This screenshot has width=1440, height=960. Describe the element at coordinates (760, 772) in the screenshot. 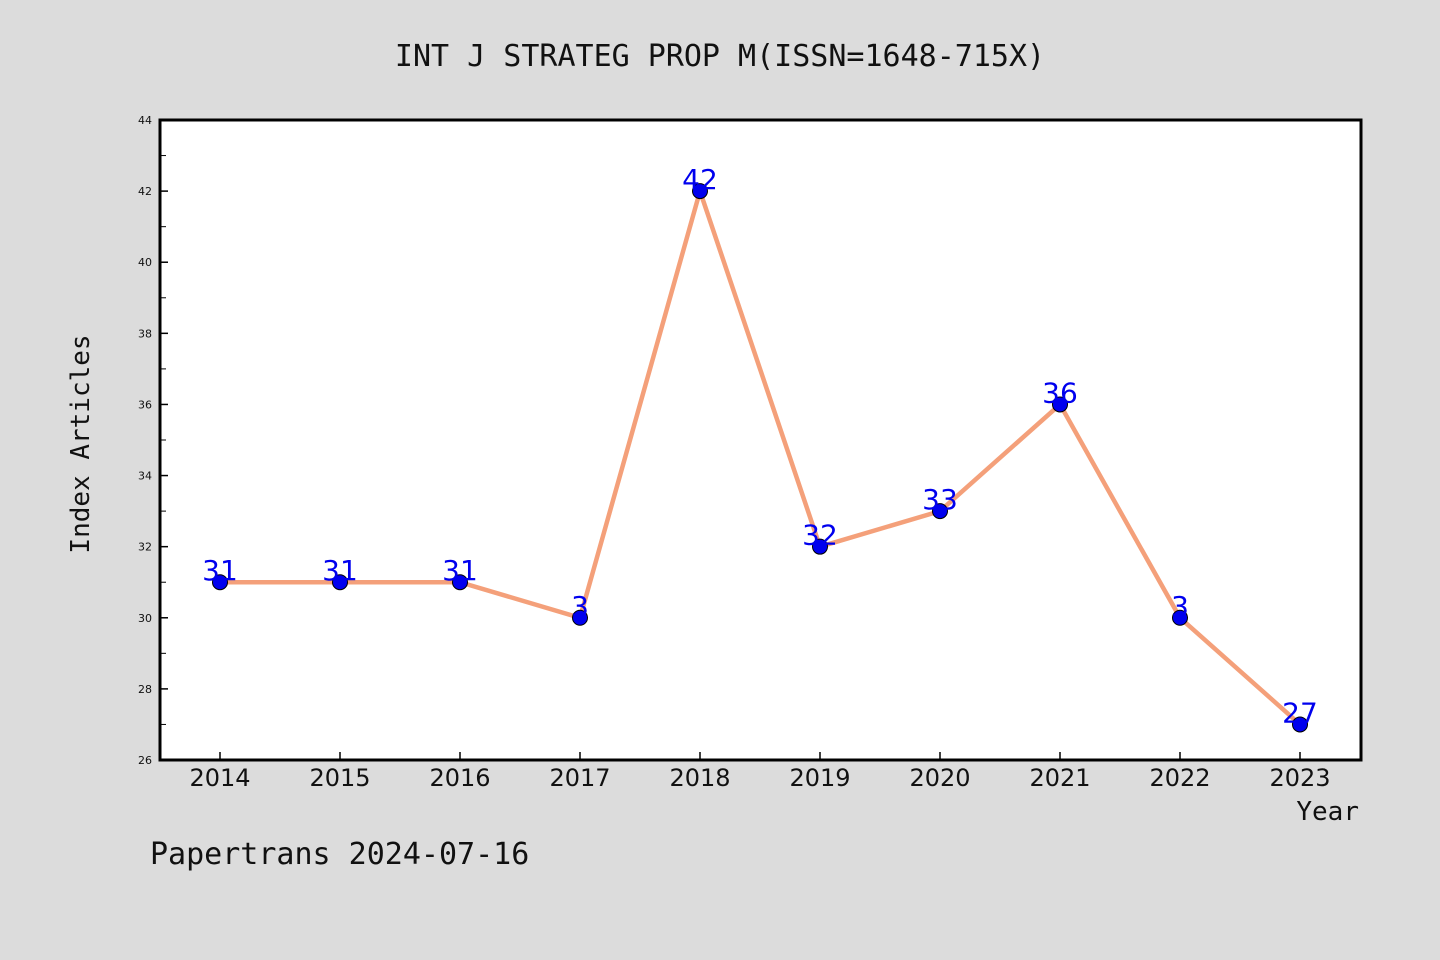

I see `x-axis-ticks: 2014 2015 2016 2017 2018 2019 2020 2021 2022 2023` at that location.